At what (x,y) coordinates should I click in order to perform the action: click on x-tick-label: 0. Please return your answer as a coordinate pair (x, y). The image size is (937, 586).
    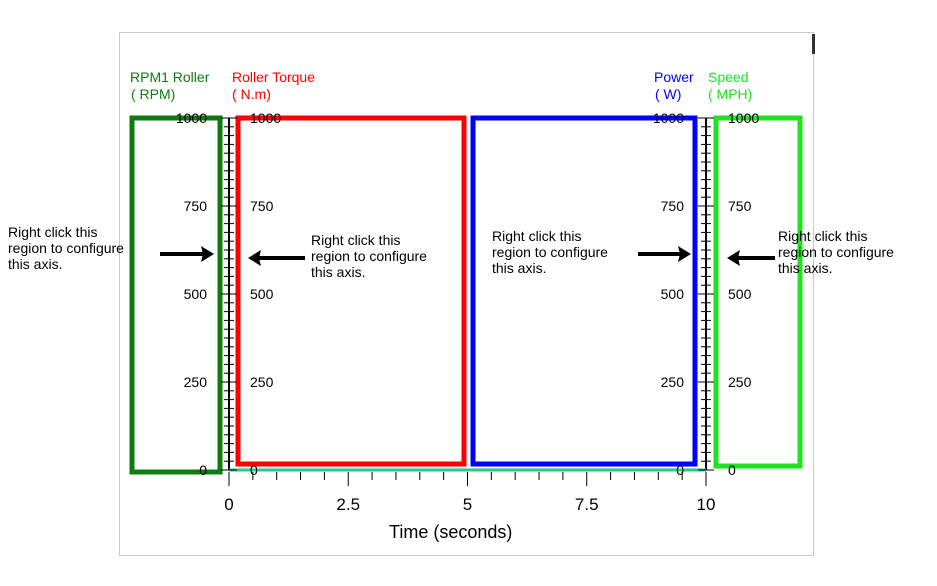
    Looking at the image, I should click on (228, 504).